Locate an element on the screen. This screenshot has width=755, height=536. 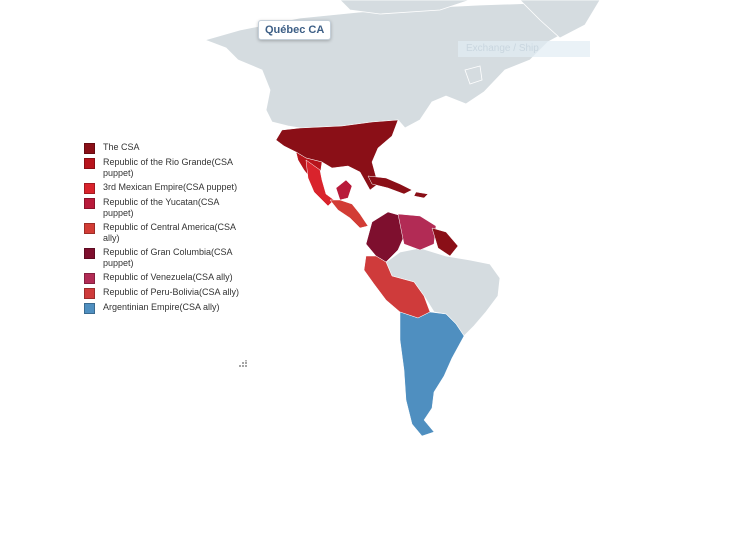
legend-item: 3rd Mexican Empire(CSA puppet) is located at coordinates (164, 188).